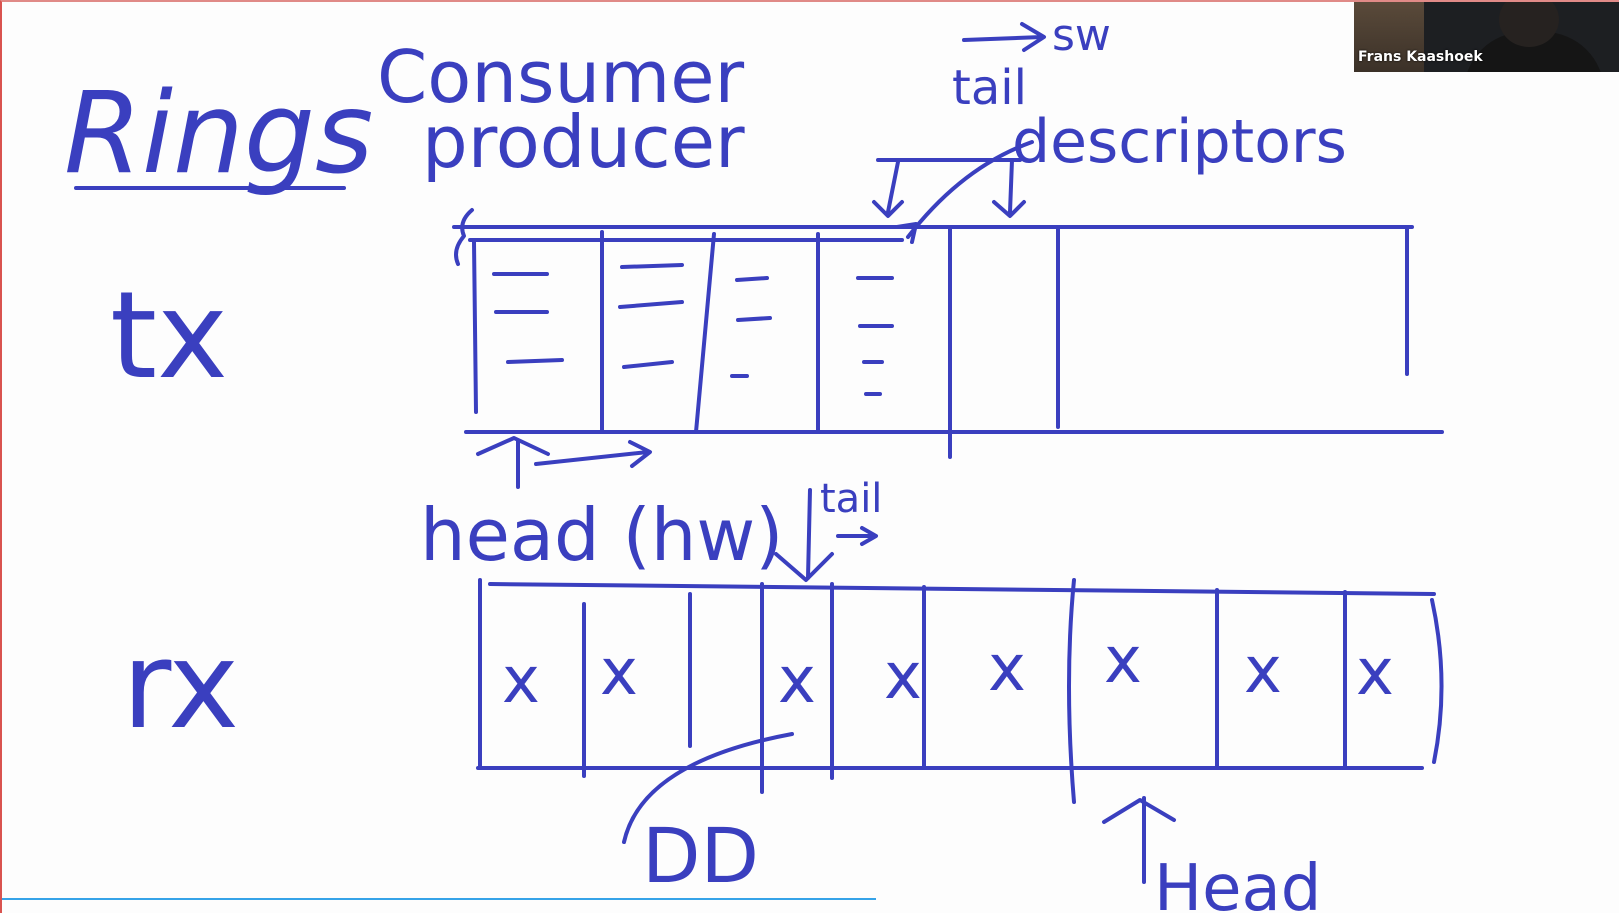  I want to click on participant-video-tile: Frans Kaashoek, so click(1486, 37).